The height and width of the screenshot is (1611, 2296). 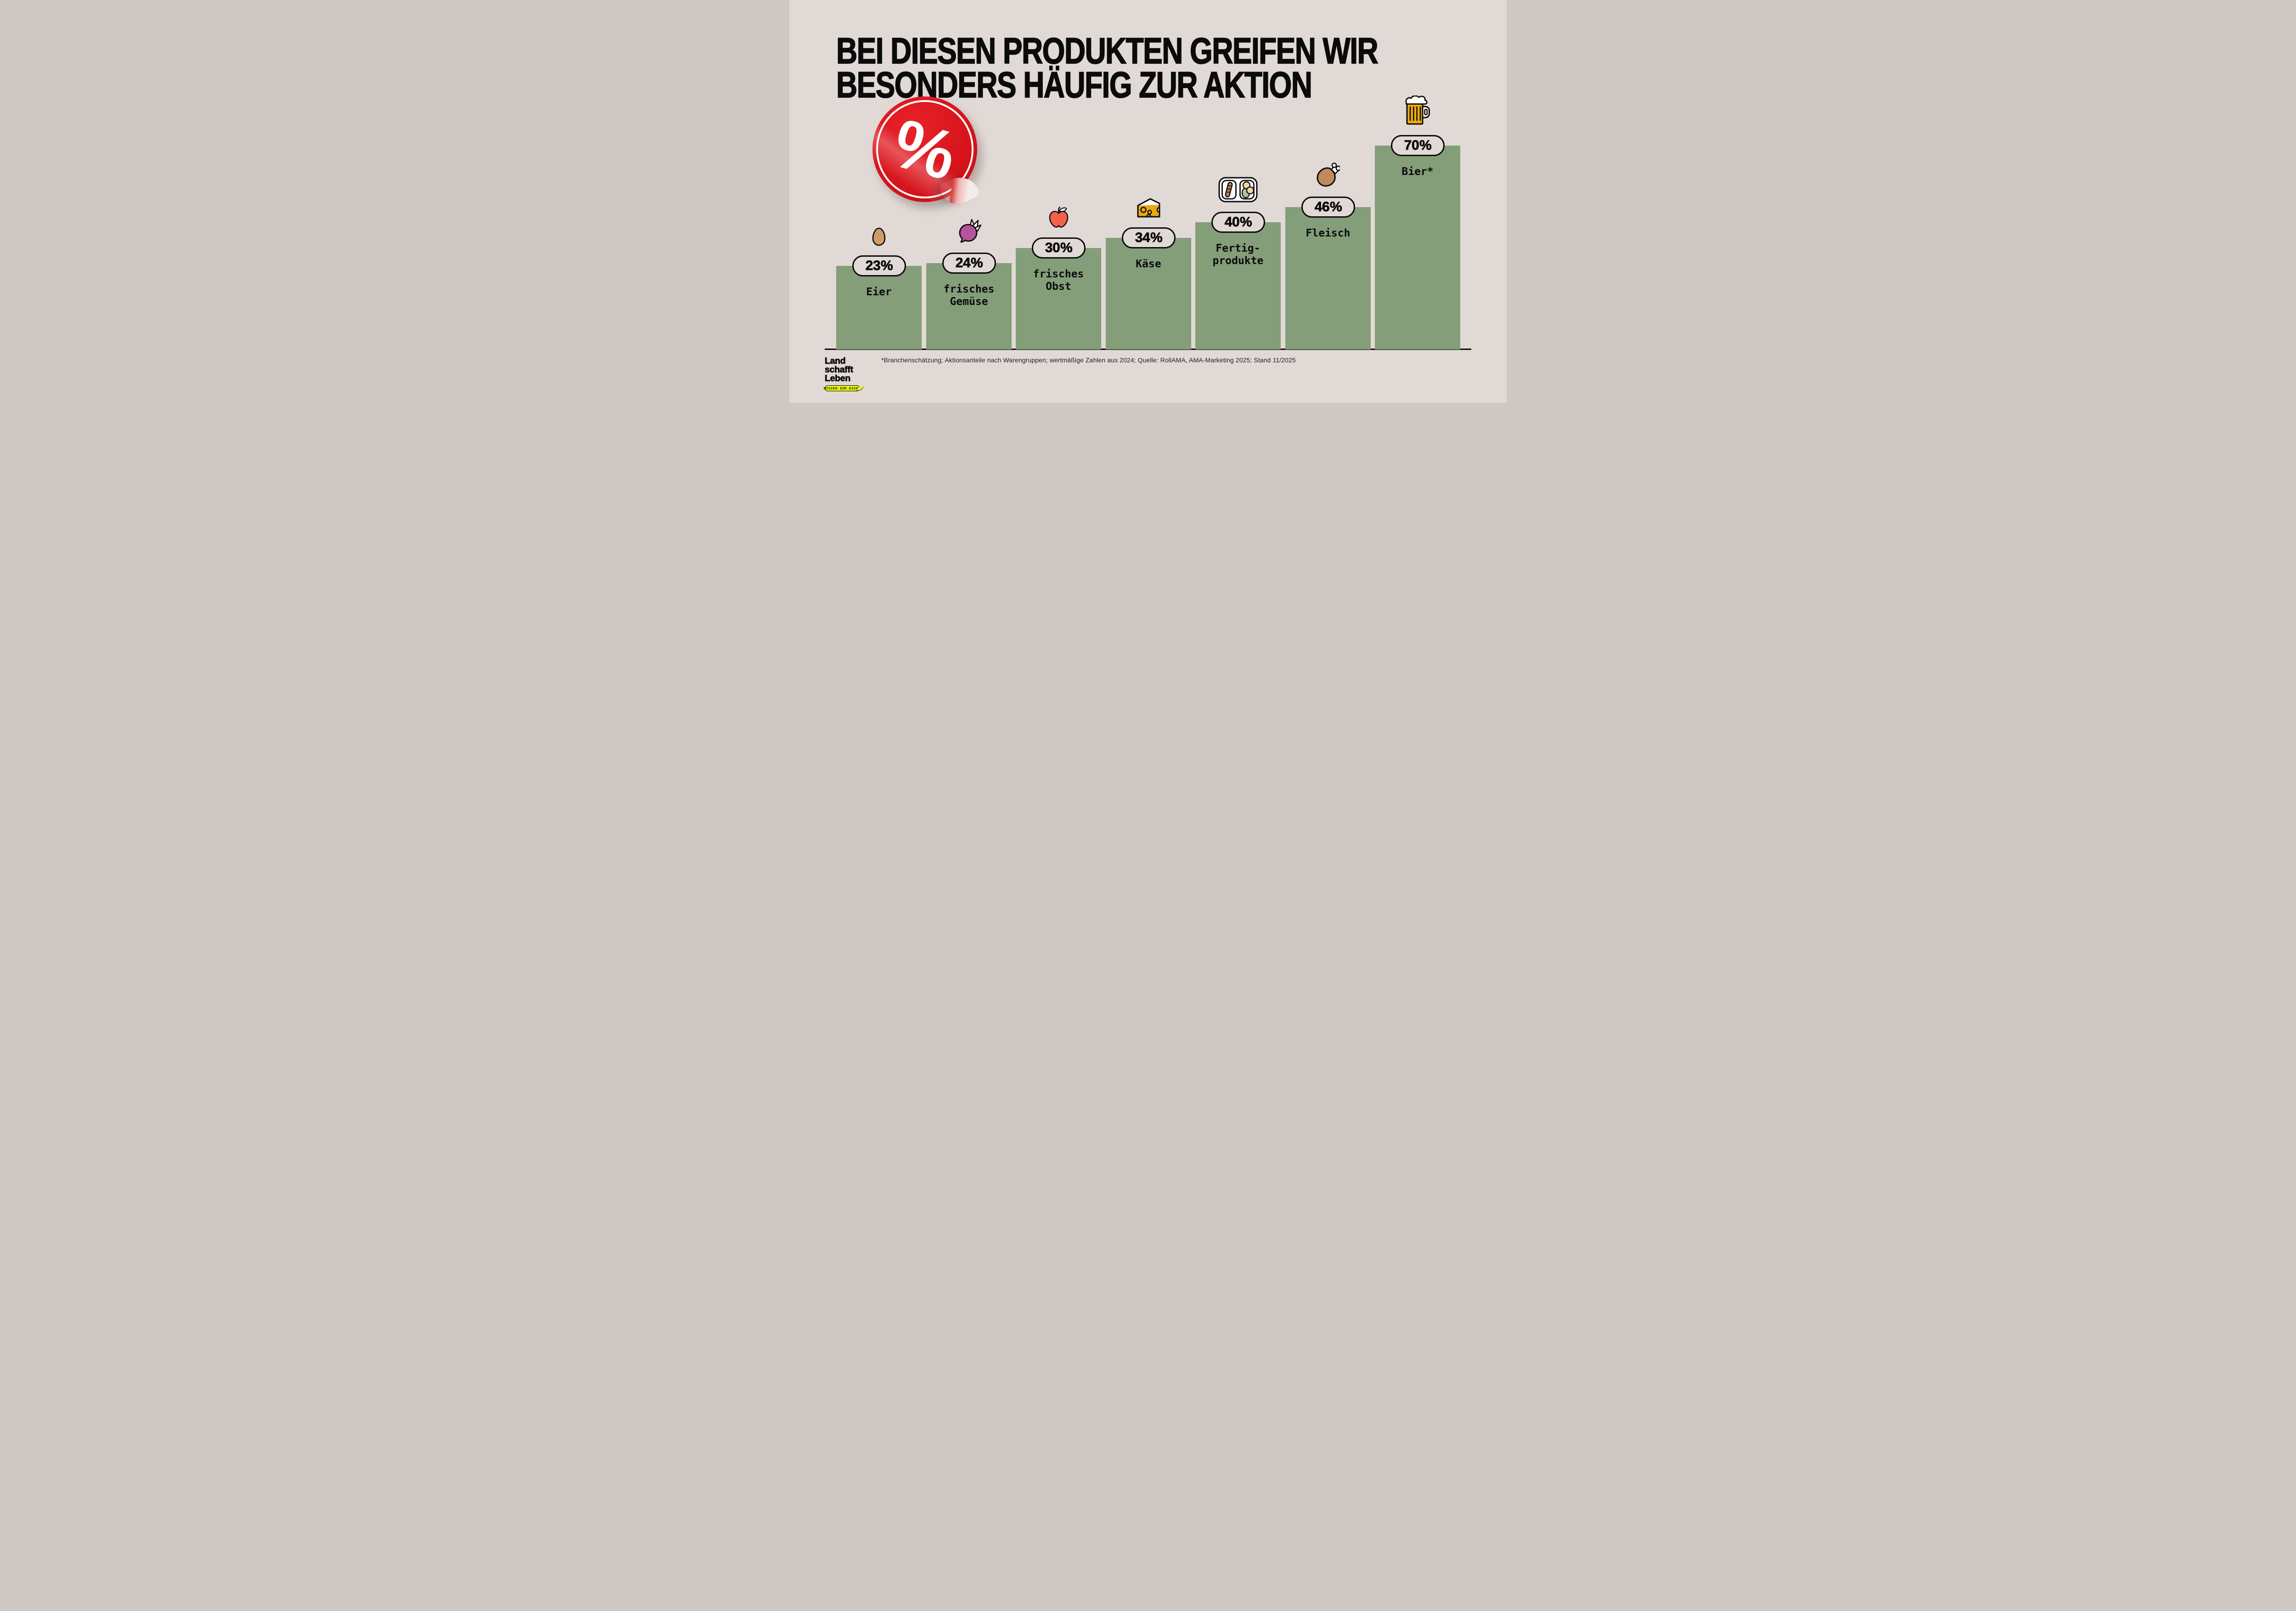 I want to click on badge-value: 40 %, so click(x=1238, y=222).